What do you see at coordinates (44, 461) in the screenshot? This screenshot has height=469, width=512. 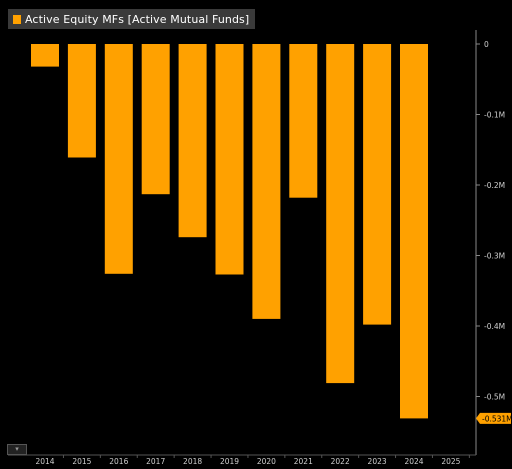 I see `x-tick-label: 2014` at bounding box center [44, 461].